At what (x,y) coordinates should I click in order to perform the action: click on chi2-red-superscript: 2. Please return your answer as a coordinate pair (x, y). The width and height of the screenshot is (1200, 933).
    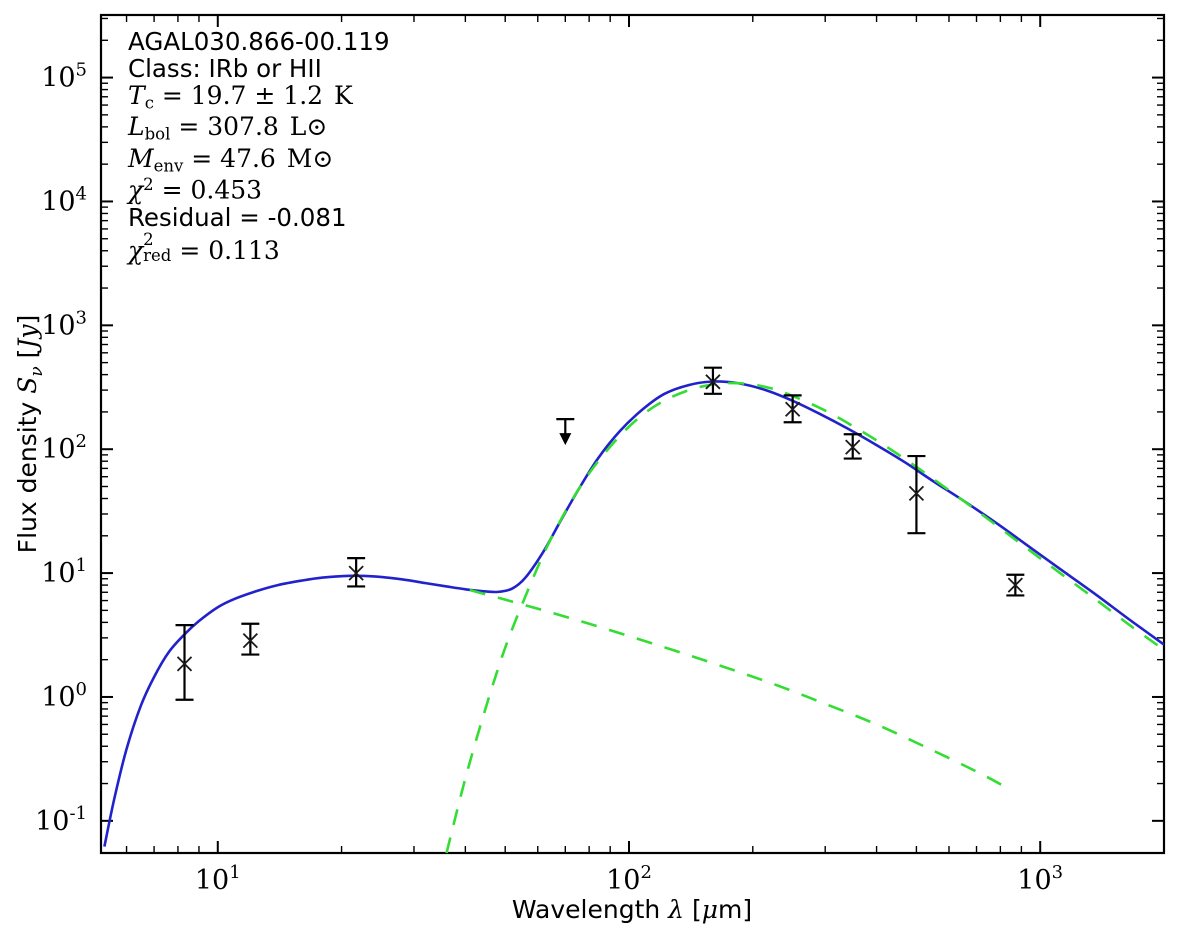
    Looking at the image, I should click on (148, 240).